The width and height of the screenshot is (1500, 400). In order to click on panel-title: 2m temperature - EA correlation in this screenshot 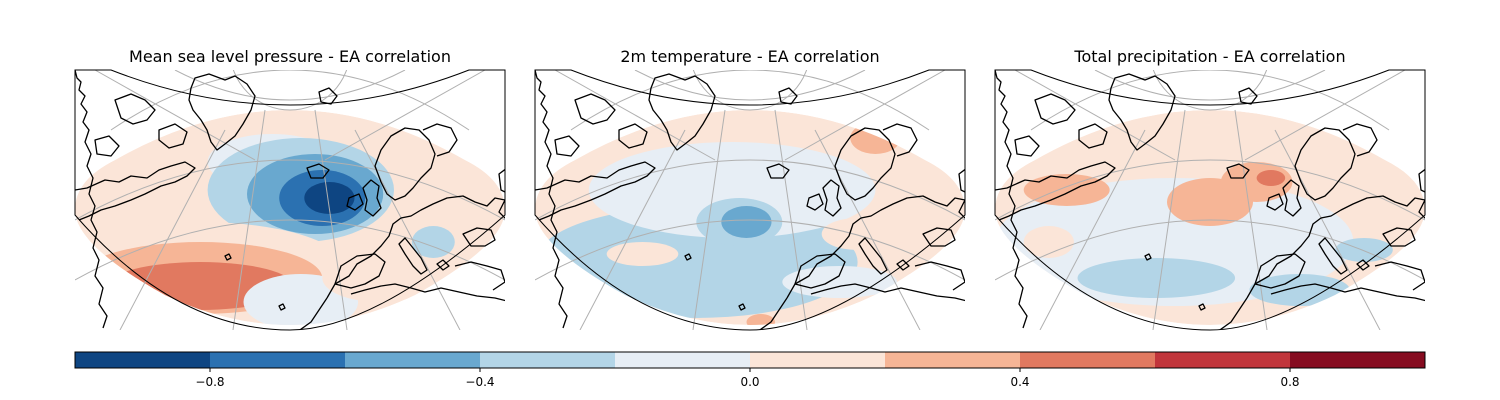, I will do `click(749, 56)`.